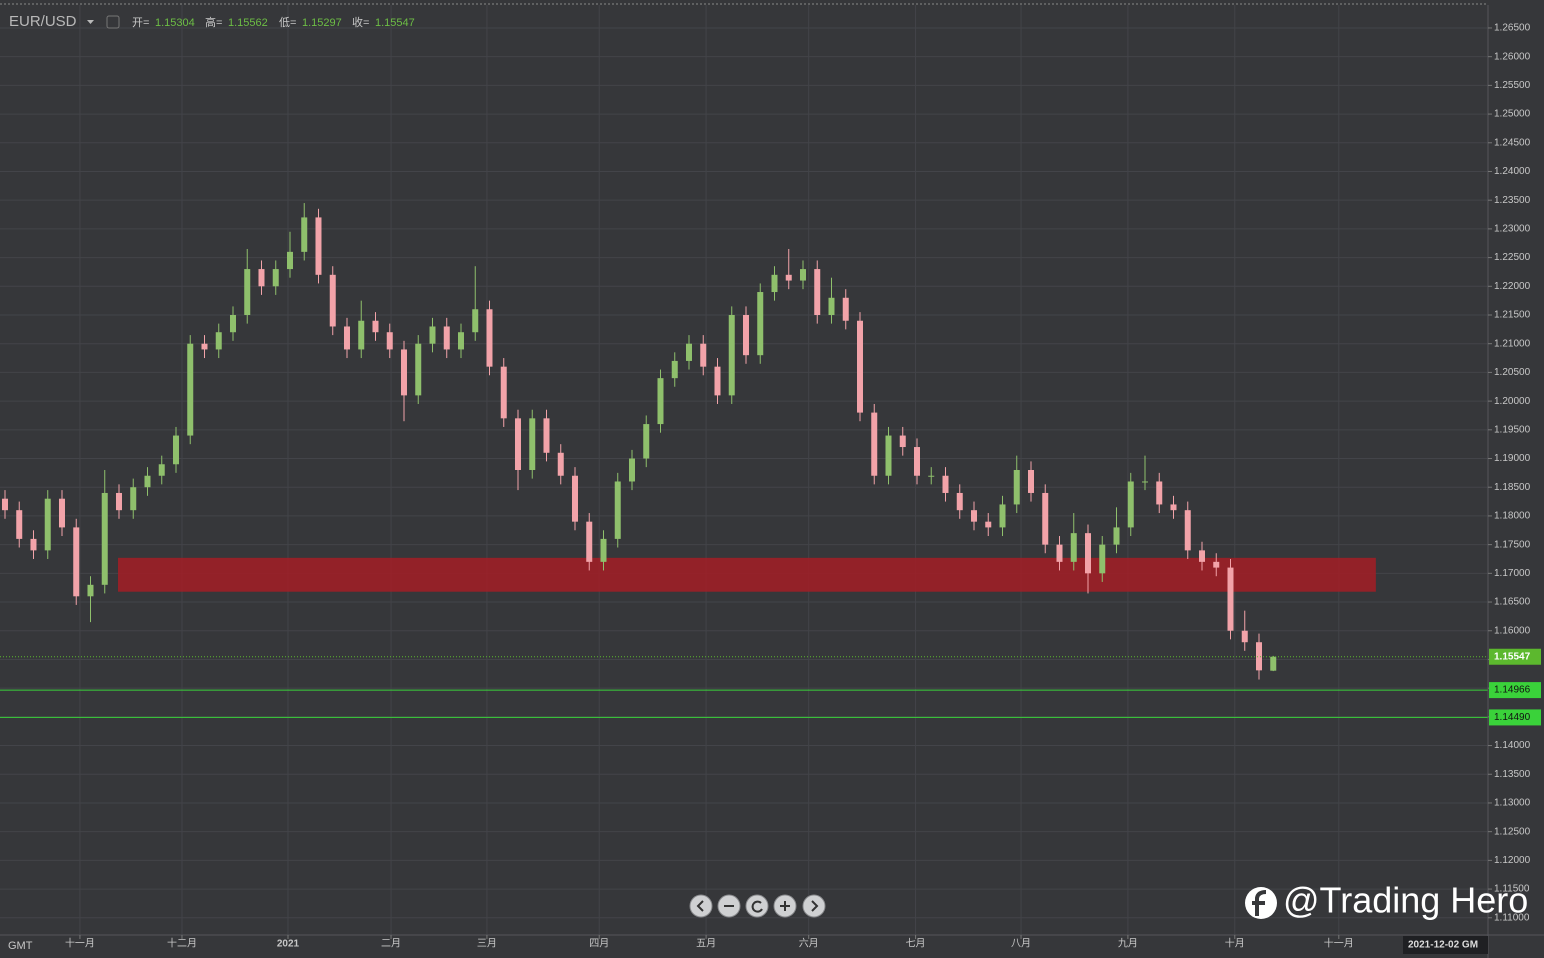 The image size is (1544, 958). I want to click on y-tick-label: 1.17500, so click(1512, 544).